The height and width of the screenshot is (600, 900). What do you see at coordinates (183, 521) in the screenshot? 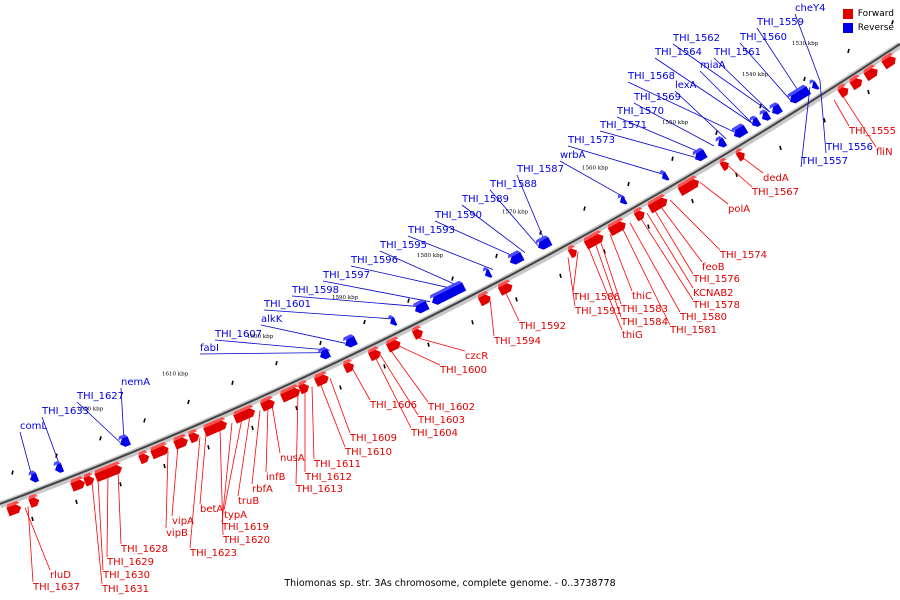
I see `forward-gene-label: vipA` at bounding box center [183, 521].